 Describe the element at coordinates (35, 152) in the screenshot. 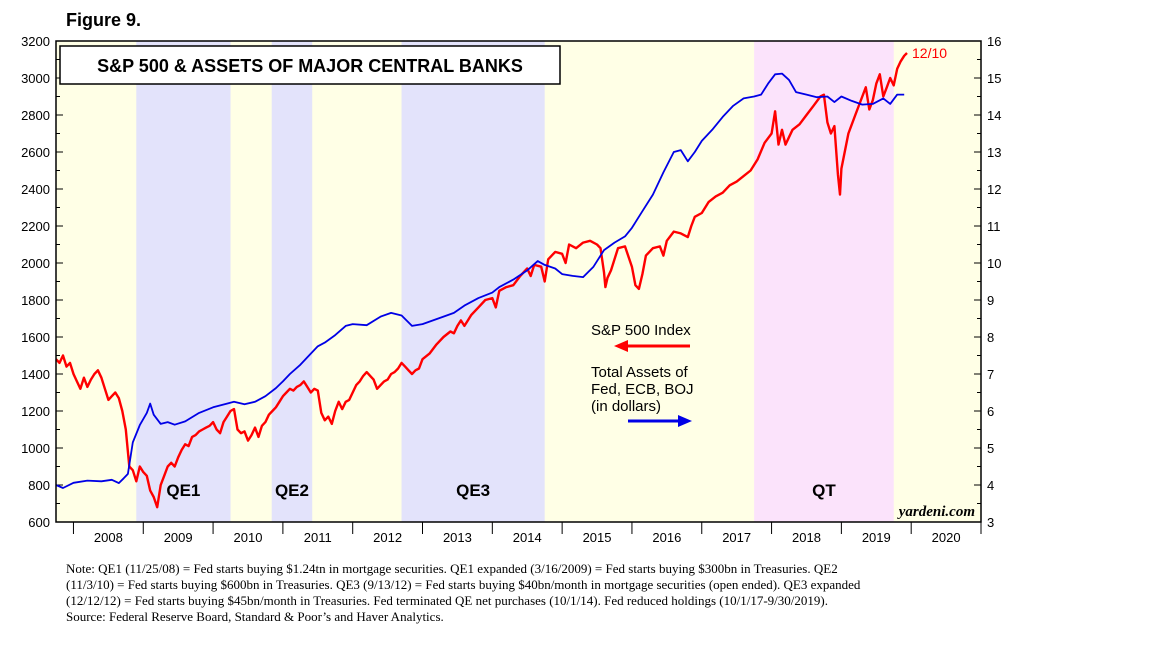

I see `y-left-tick-label: 2600` at that location.